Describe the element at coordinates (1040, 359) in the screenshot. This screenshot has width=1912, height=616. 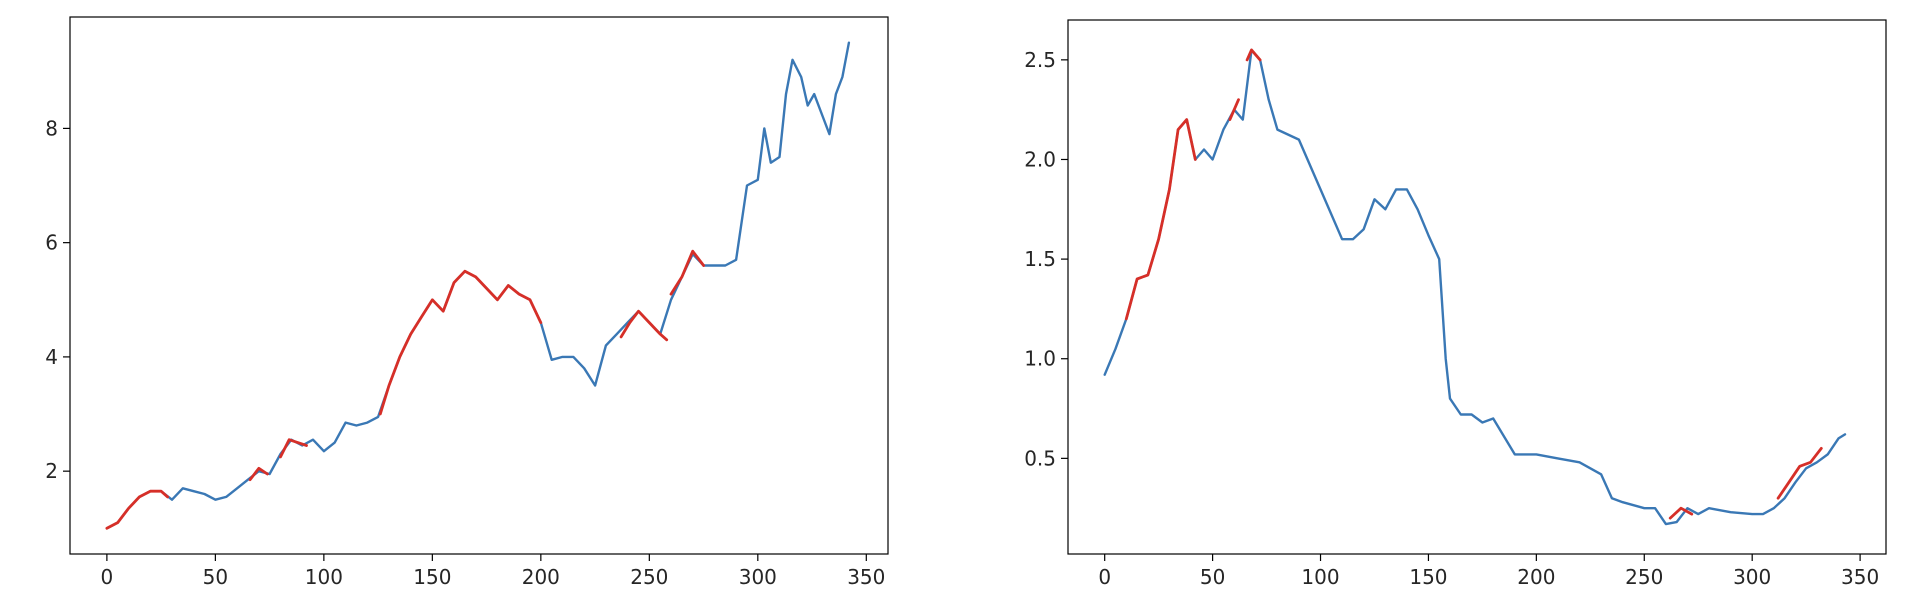
I see `y-tick-label: 1.0` at that location.